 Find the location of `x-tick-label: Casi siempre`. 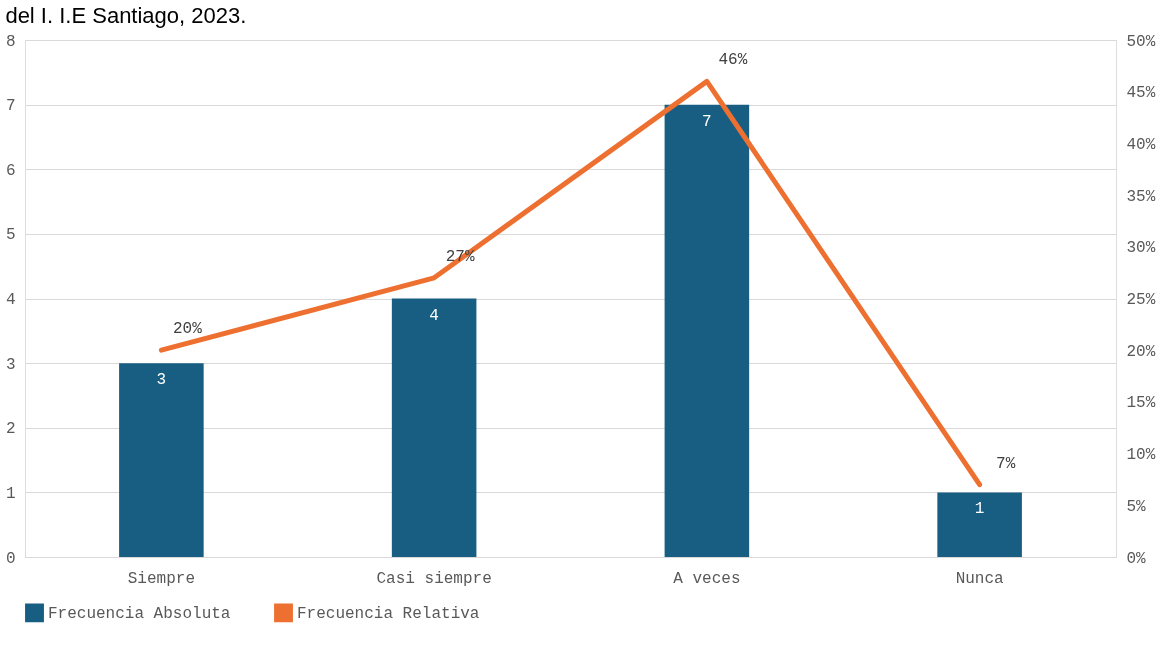

x-tick-label: Casi siempre is located at coordinates (434, 578).